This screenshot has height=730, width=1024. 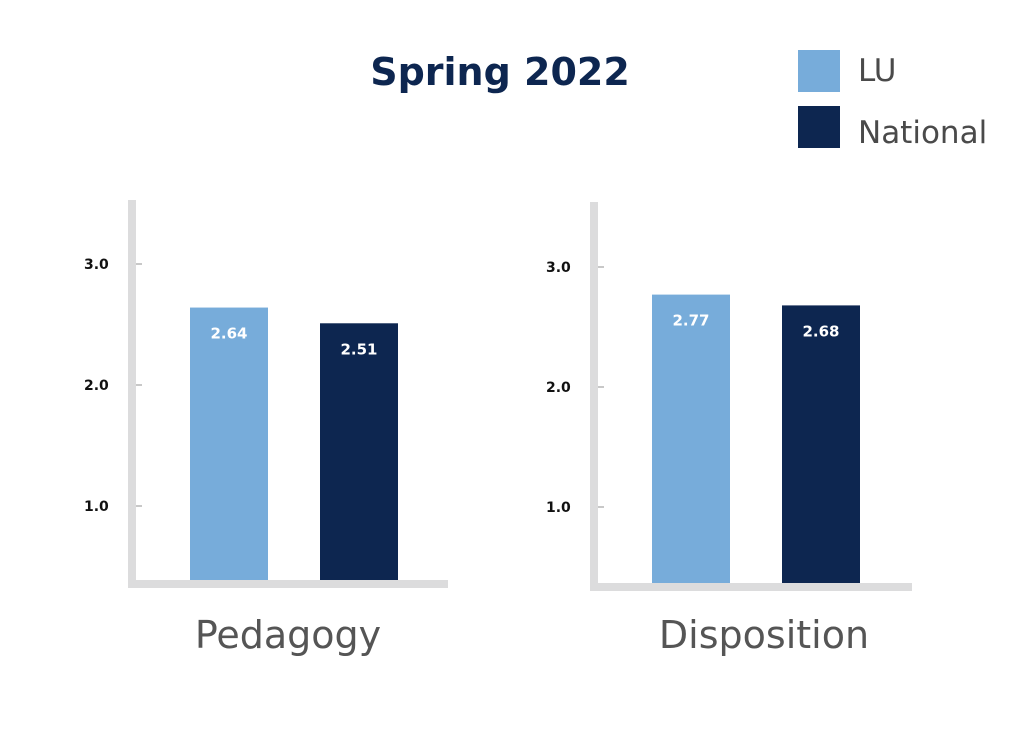 What do you see at coordinates (96, 386) in the screenshot?
I see `panel-1-y-tick-label: 2.0` at bounding box center [96, 386].